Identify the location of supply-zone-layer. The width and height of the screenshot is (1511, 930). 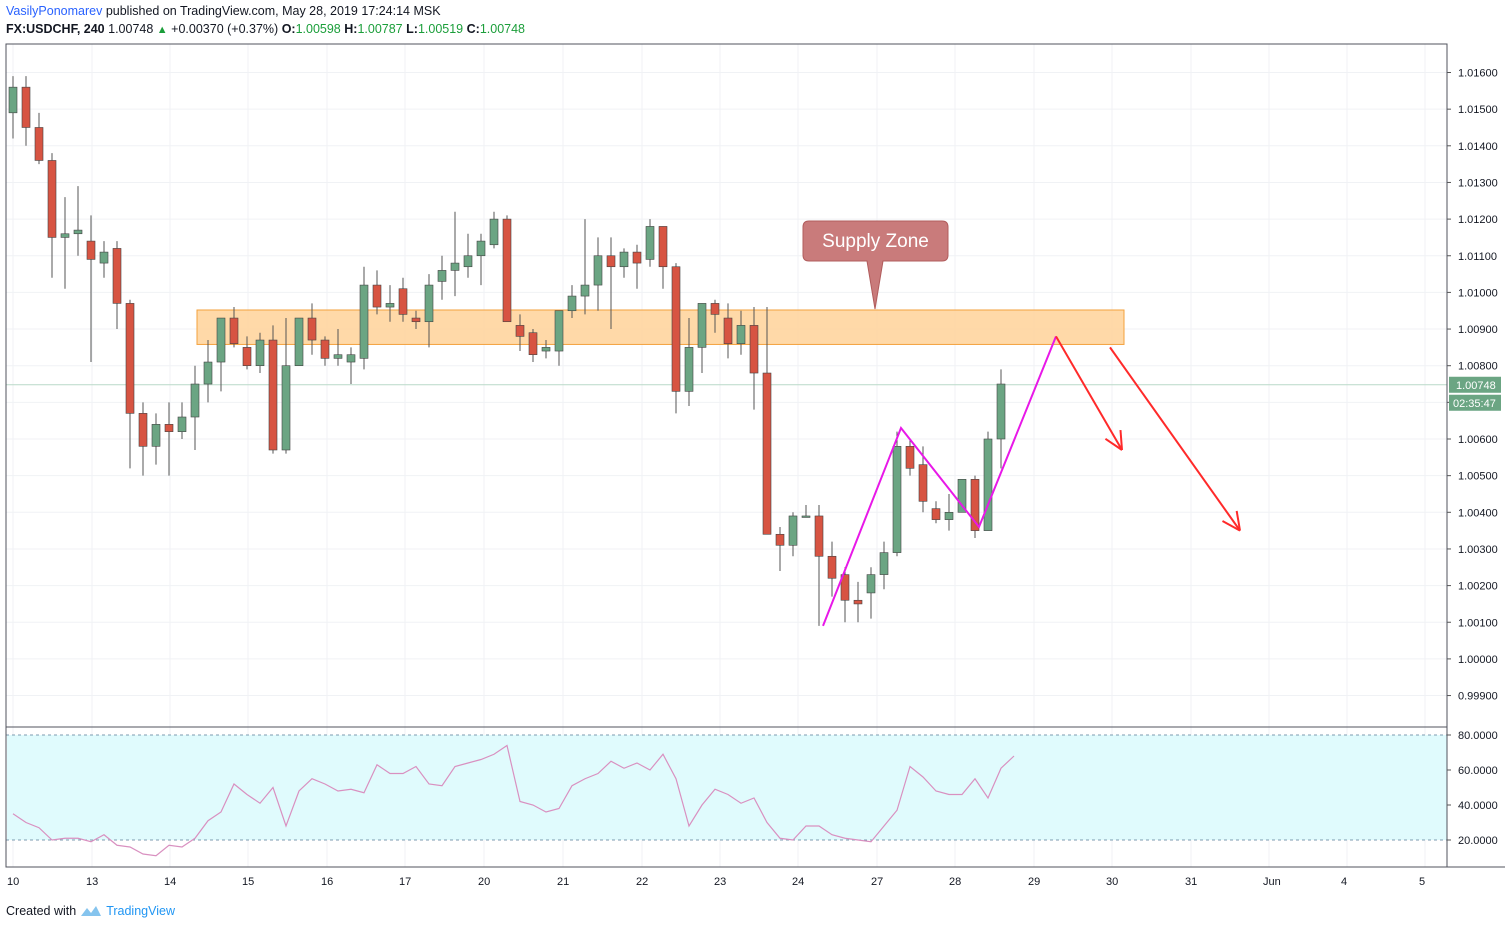
(660, 327).